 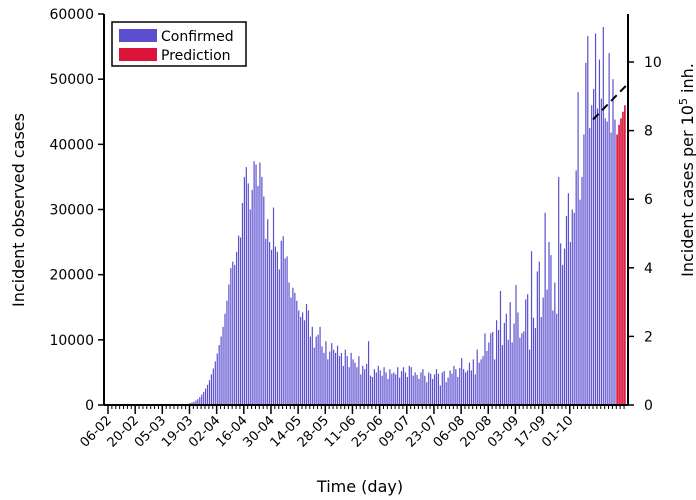 What do you see at coordinates (138, 54) in the screenshot?
I see `legend-swatch-prediction` at bounding box center [138, 54].